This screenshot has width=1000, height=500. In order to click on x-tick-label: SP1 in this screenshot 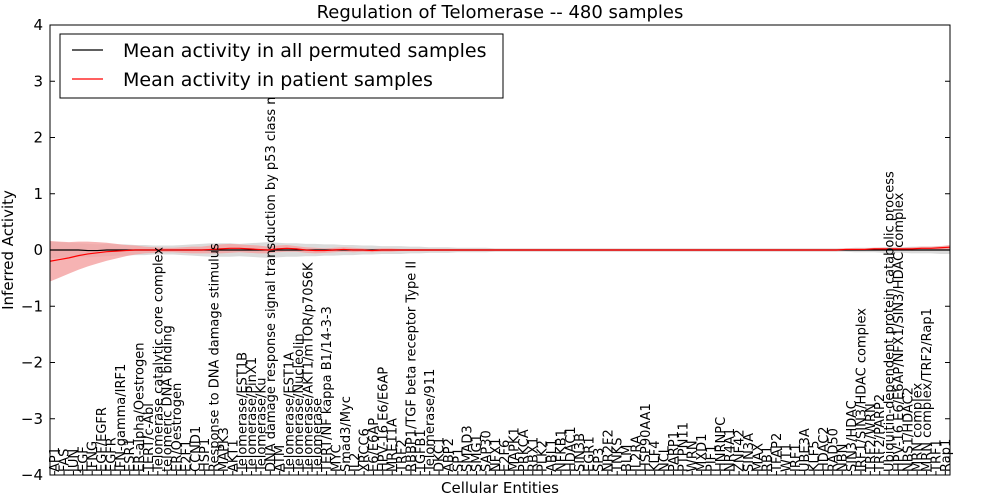, I will do `click(458, 460)`.